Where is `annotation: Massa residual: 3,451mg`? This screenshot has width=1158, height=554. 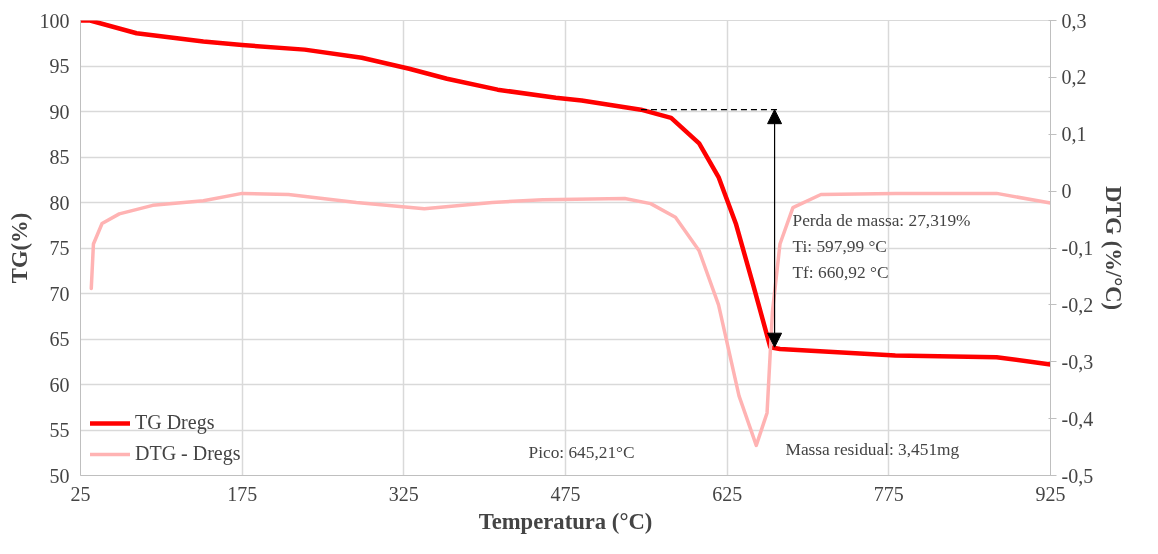 annotation: Massa residual: 3,451mg is located at coordinates (872, 449).